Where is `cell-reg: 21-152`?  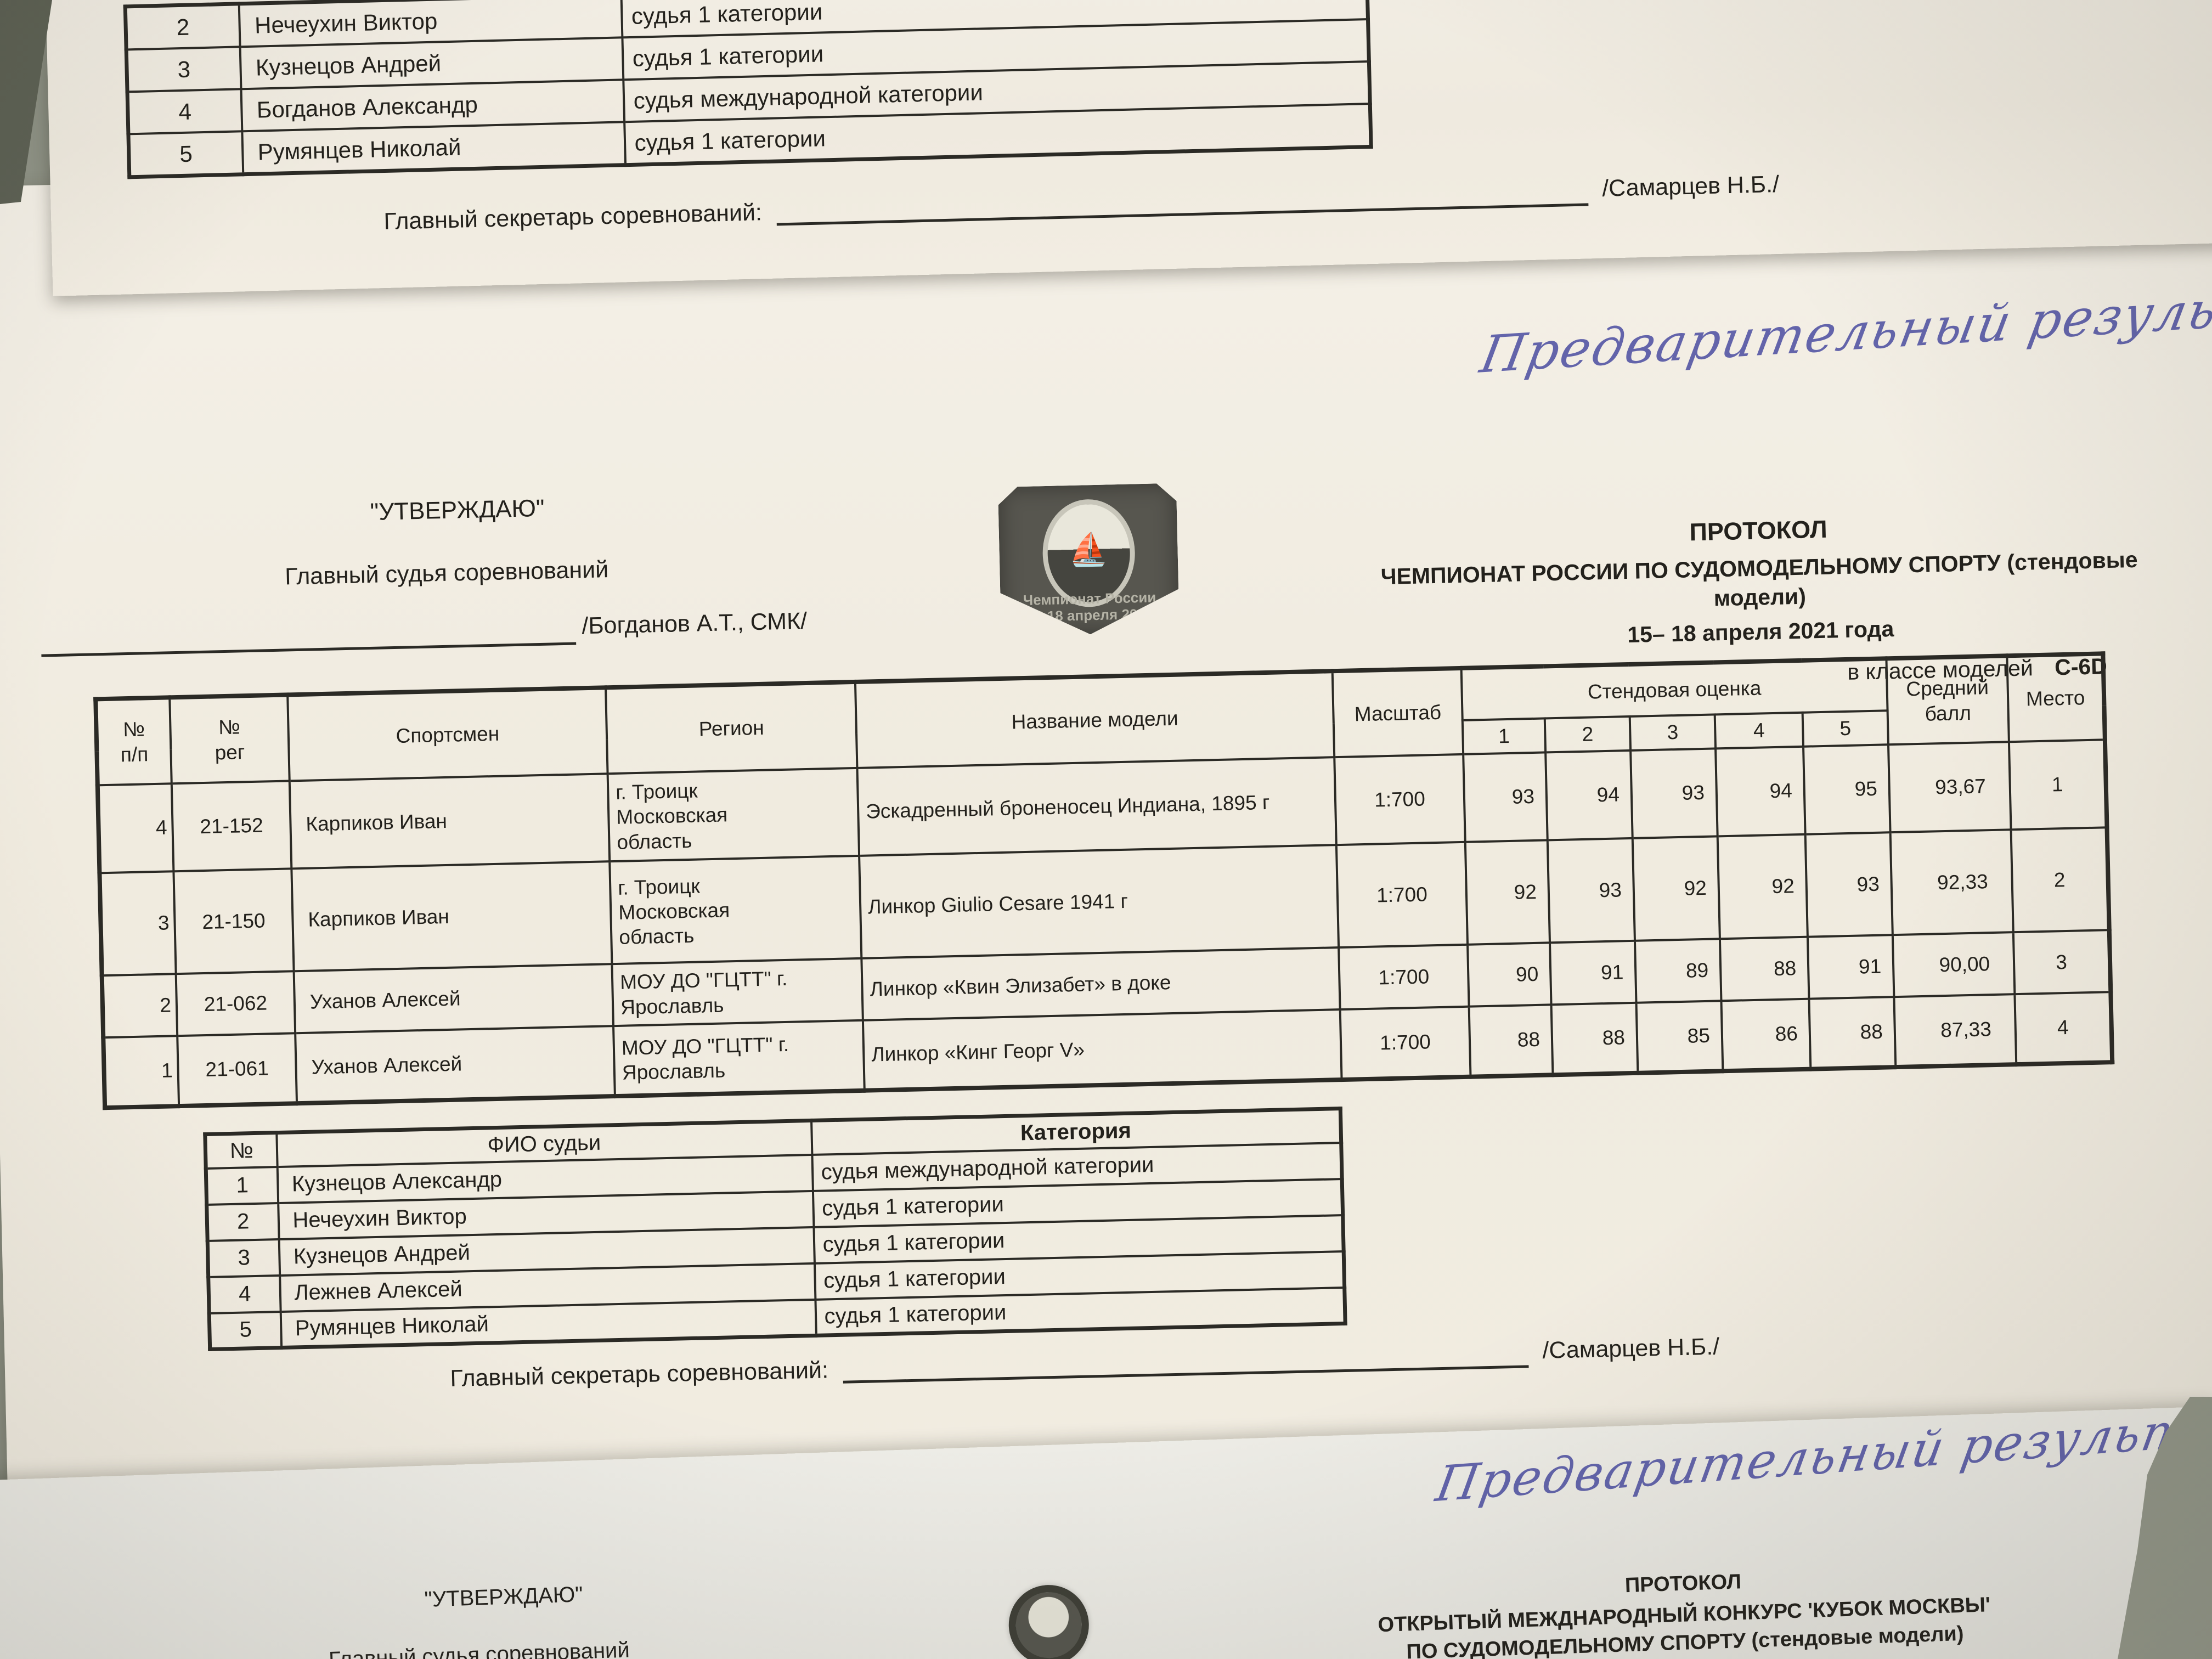 cell-reg: 21-152 is located at coordinates (232, 826).